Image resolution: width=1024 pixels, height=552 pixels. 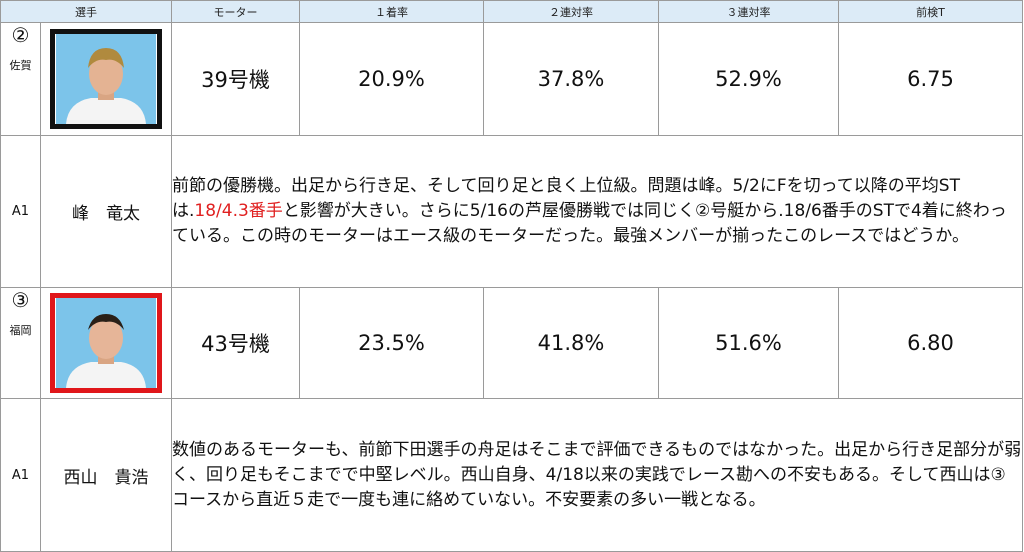 I want to click on racer-1-photo-cell, so click(x=106, y=79).